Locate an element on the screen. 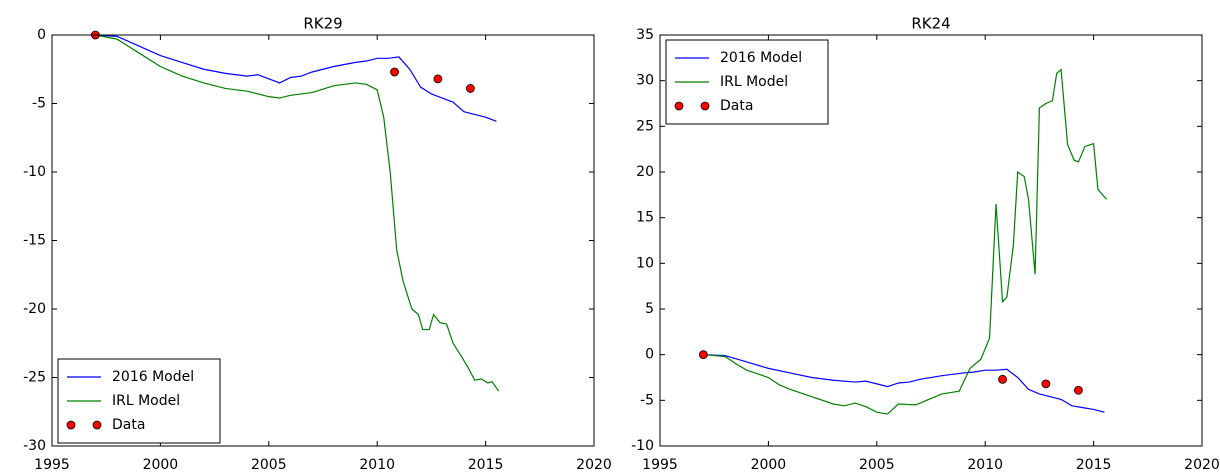  y-tick-label: 25 is located at coordinates (645, 126).